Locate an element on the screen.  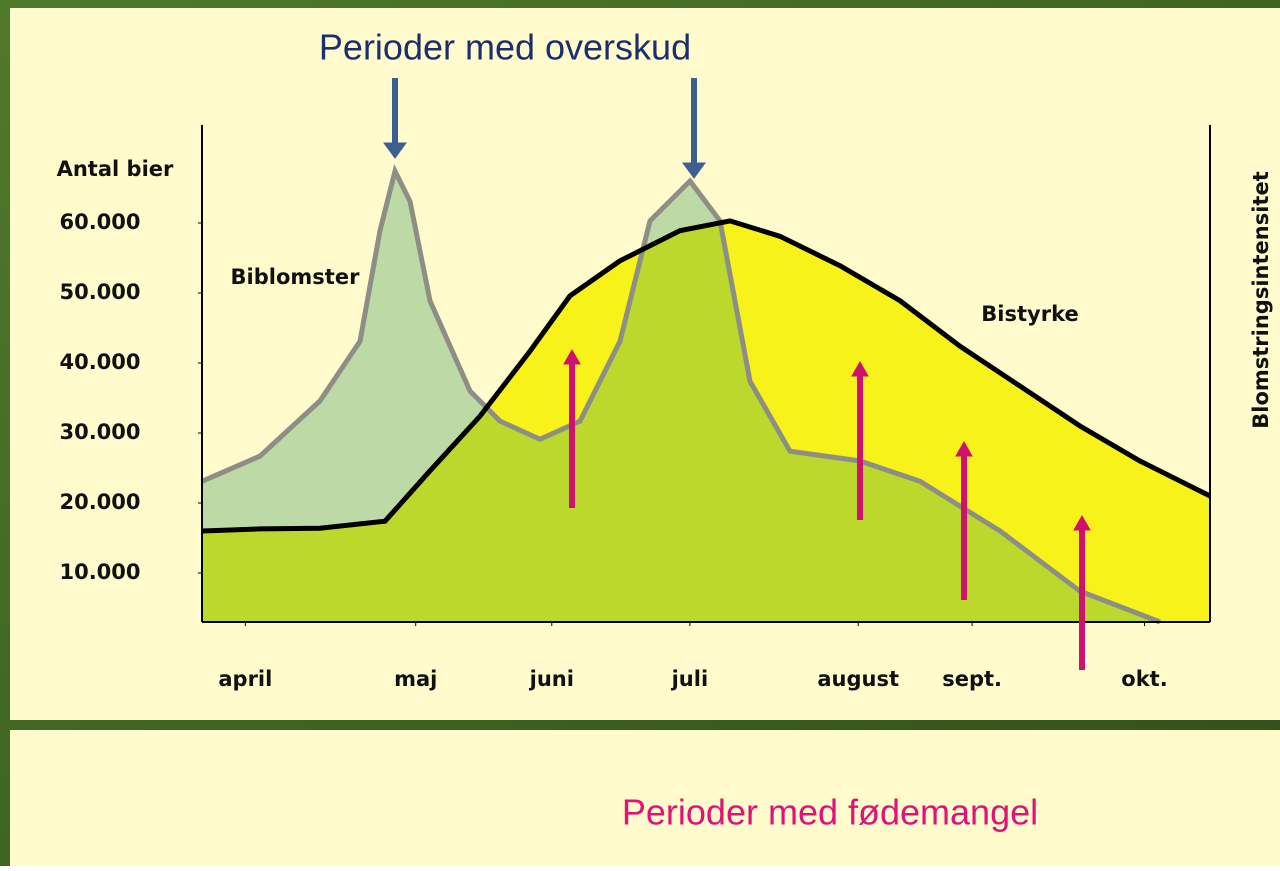
series-label: Biblomster is located at coordinates (296, 277).